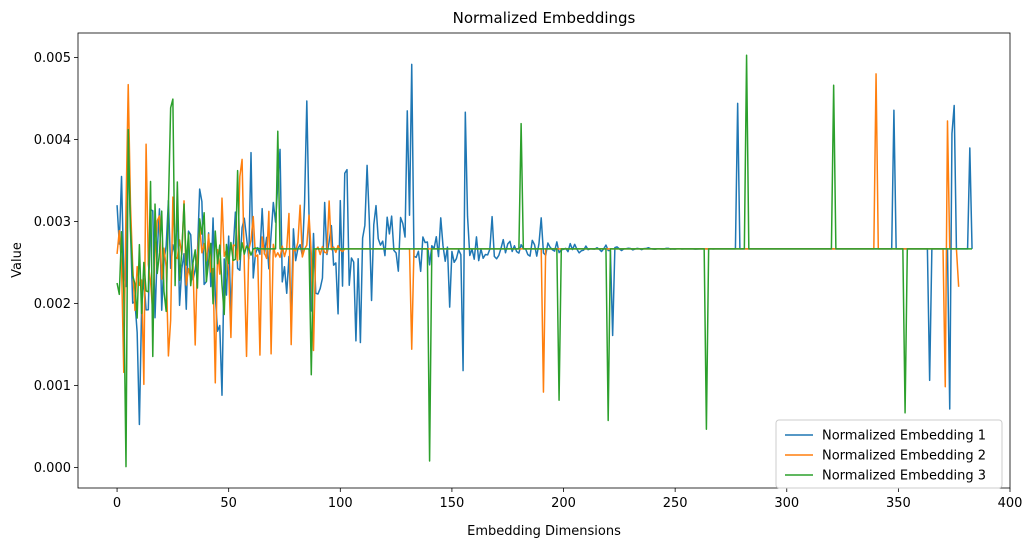 This screenshot has height=547, width=1027. Describe the element at coordinates (544, 18) in the screenshot. I see `chart-title: Normalized Embeddings` at that location.